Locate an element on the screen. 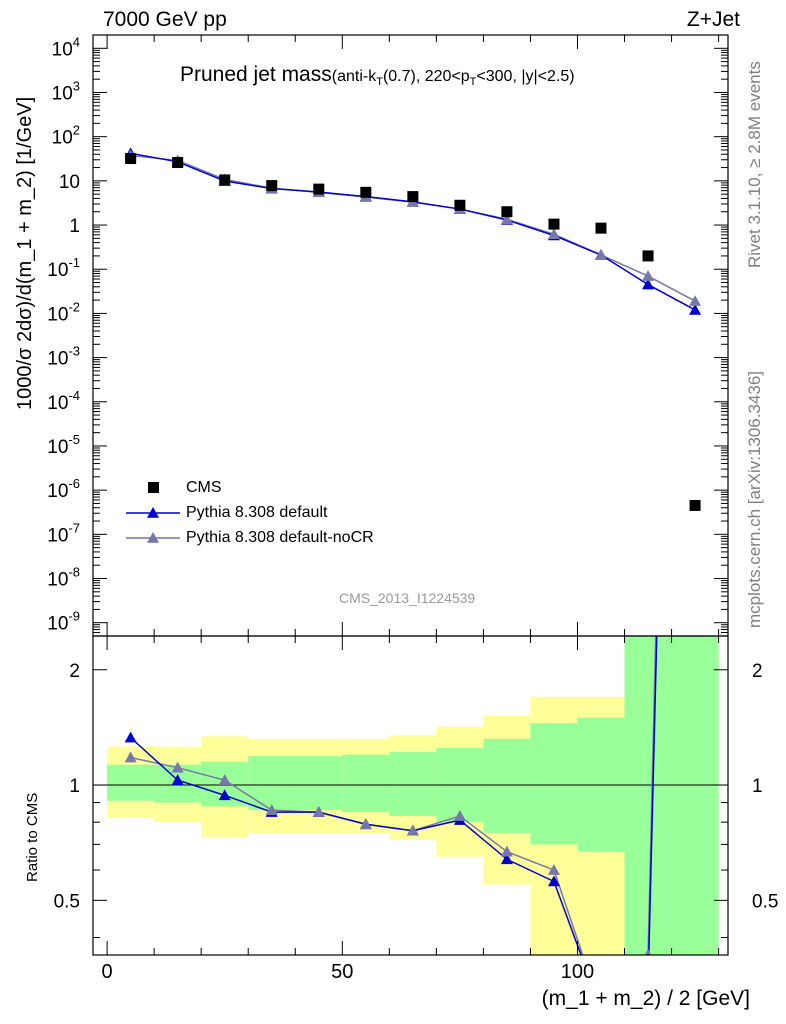 This screenshot has height=1024, width=786. header-right: Z+Jet is located at coordinates (713, 19).